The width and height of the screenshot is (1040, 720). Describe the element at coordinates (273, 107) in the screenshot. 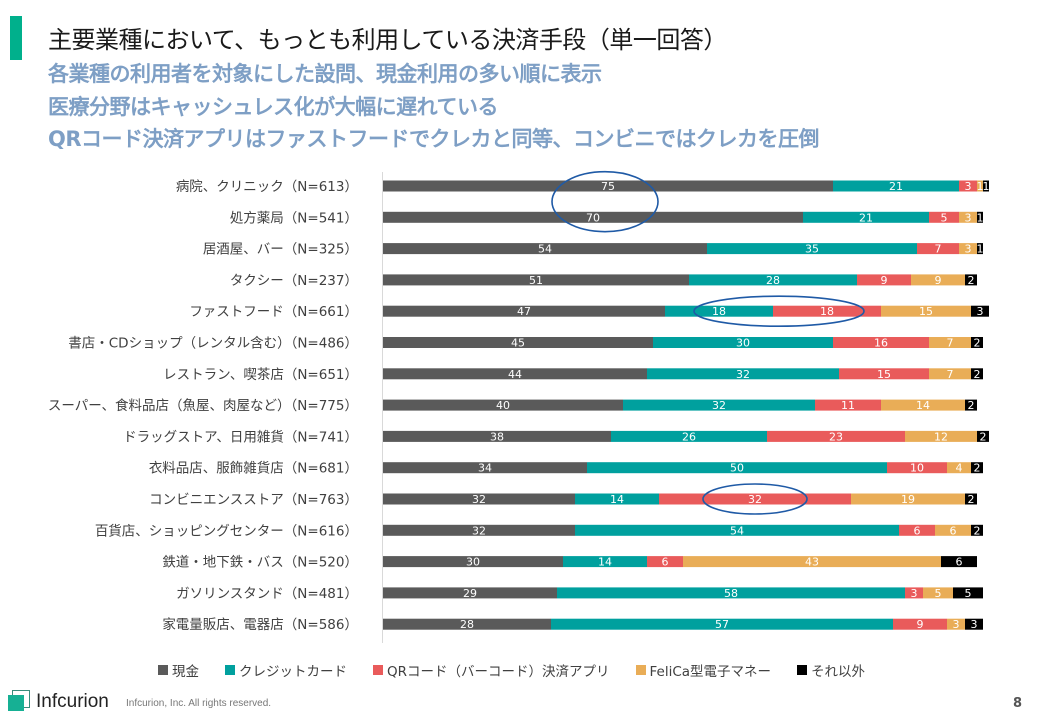

I see `subtitle-line-2: 医療分野はキャッシュレス化が大幅に遅れている` at that location.